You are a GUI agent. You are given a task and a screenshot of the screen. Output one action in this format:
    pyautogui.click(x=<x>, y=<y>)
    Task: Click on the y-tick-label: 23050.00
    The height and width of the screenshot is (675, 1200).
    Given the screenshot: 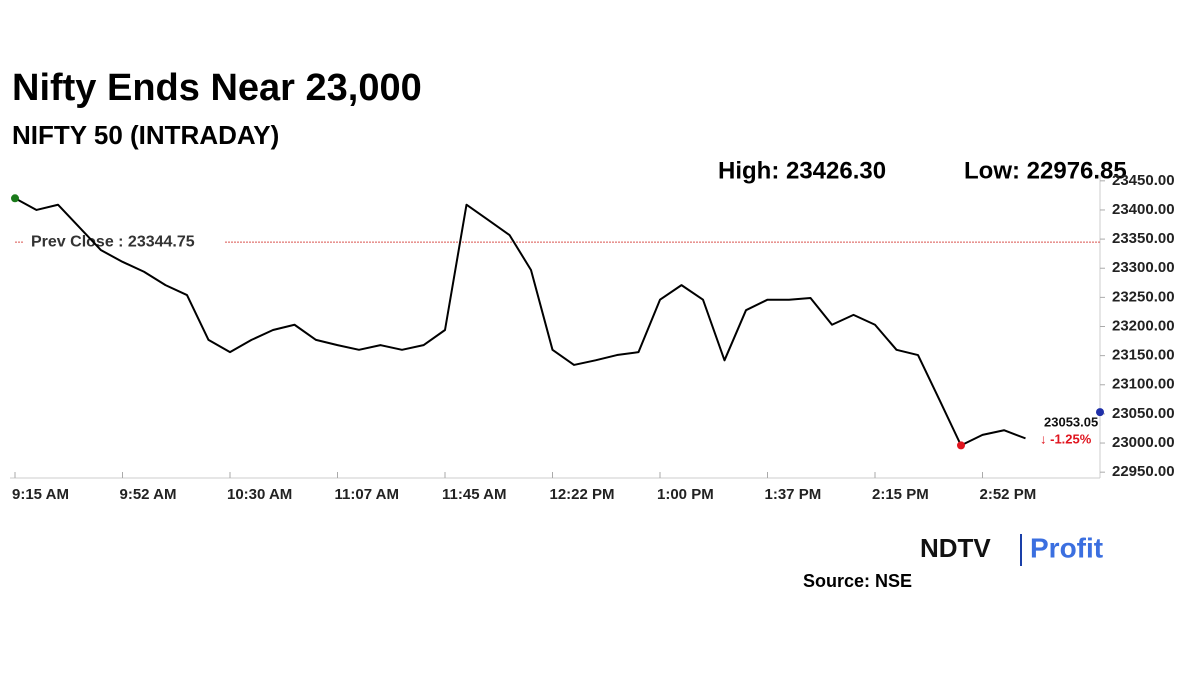 What is the action you would take?
    pyautogui.click(x=1143, y=413)
    